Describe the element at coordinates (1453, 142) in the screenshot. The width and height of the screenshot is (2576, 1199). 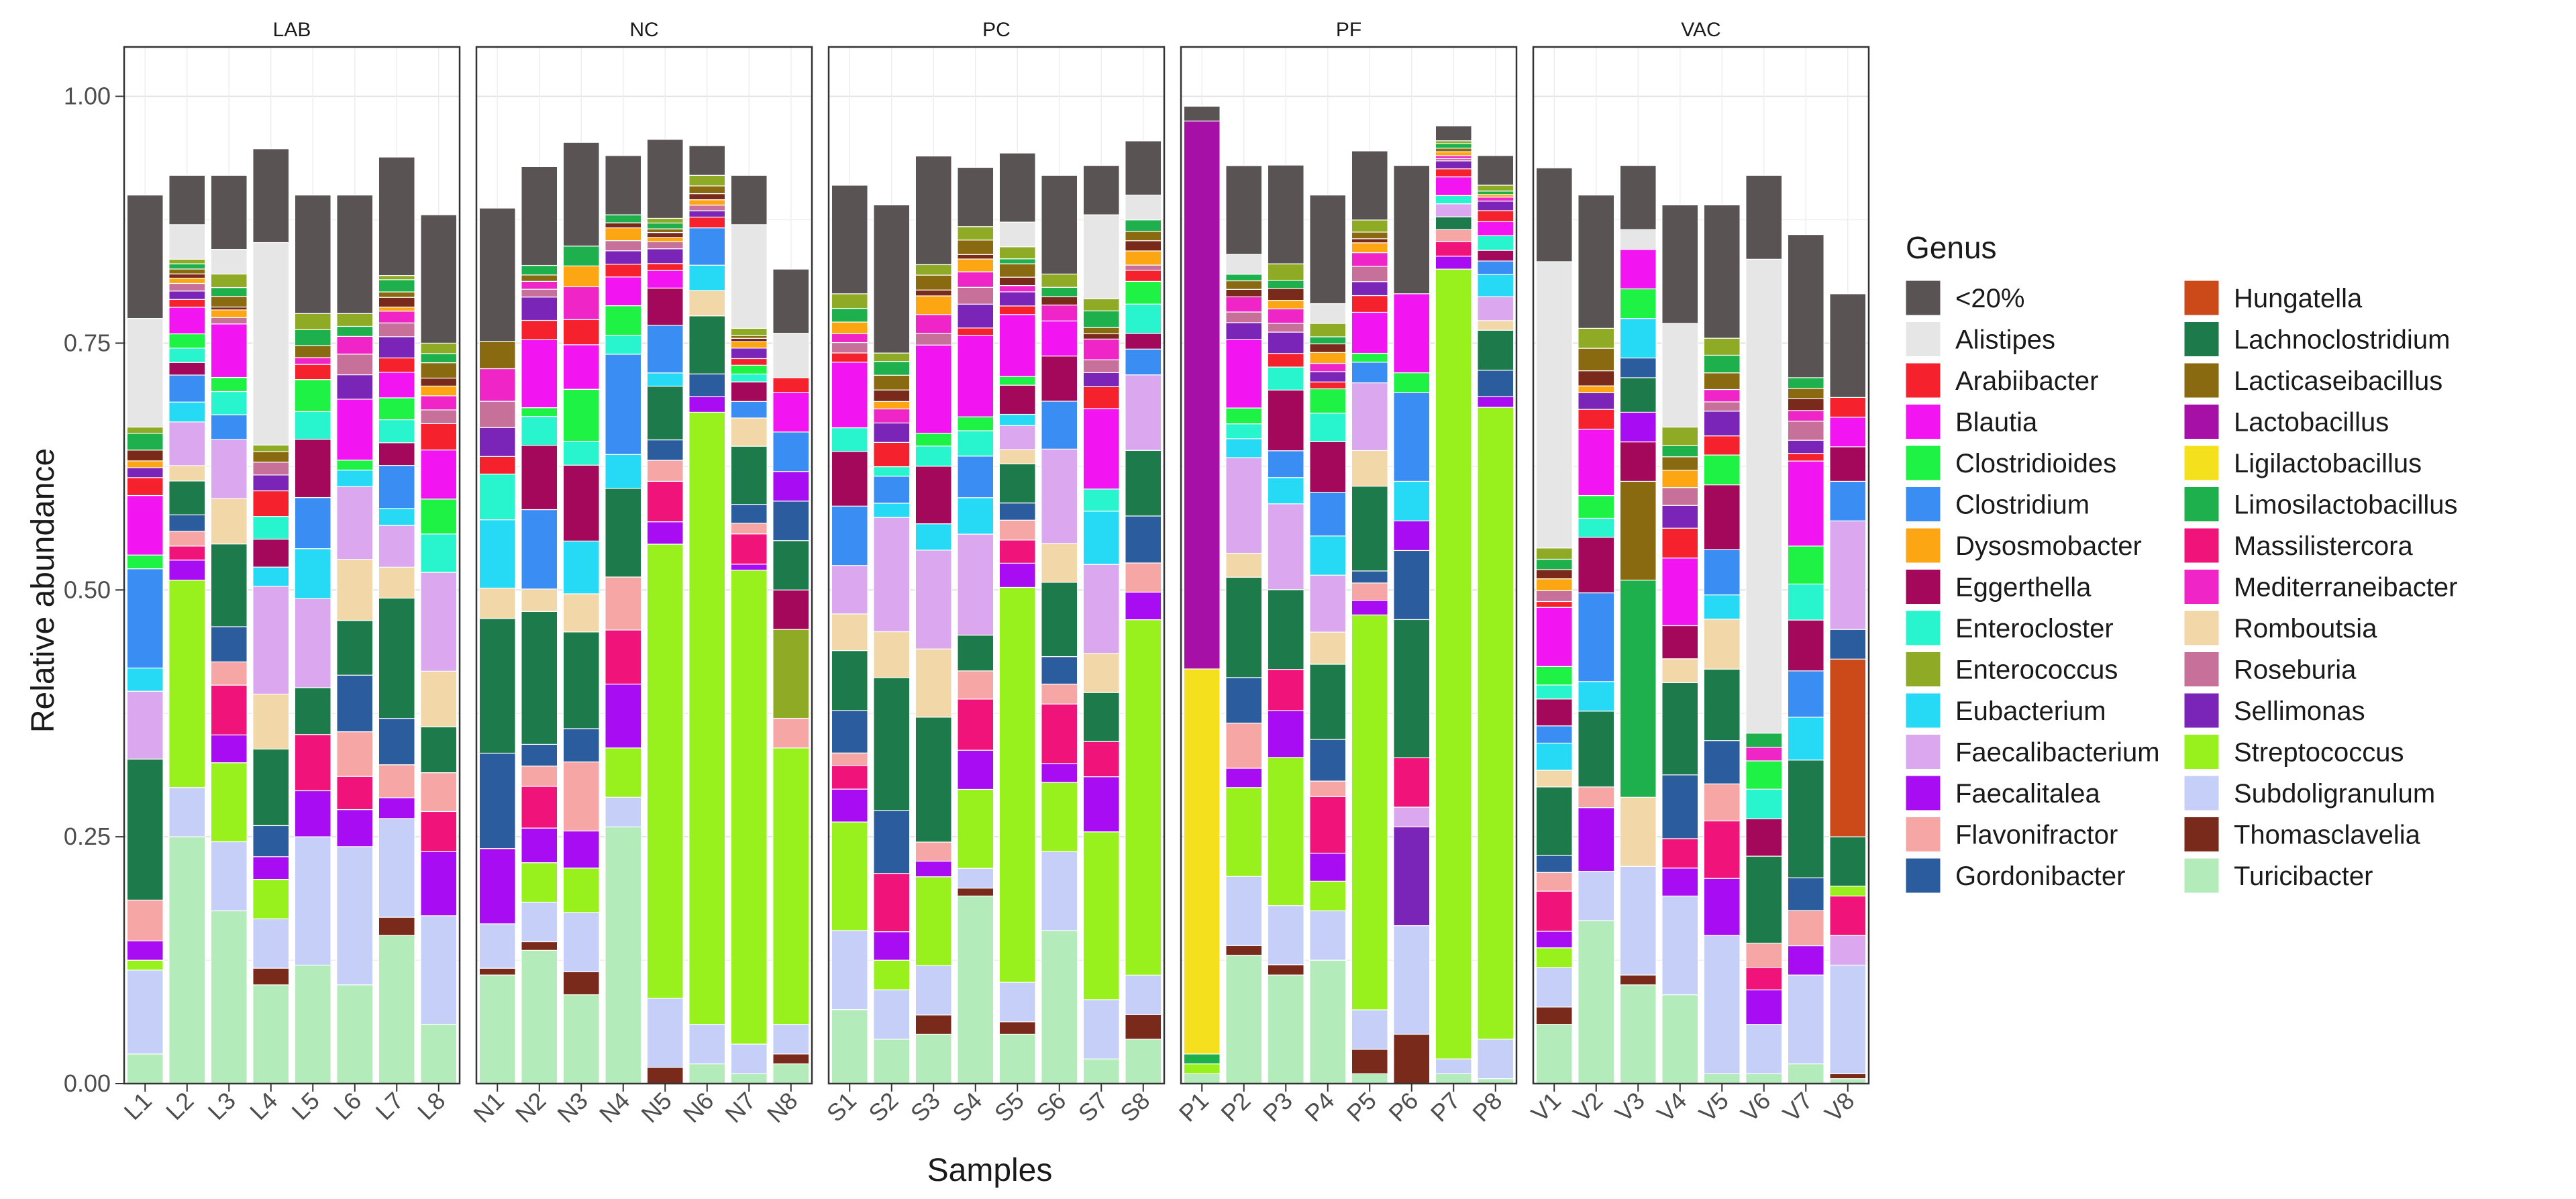
I see `segment-enterococcus` at that location.